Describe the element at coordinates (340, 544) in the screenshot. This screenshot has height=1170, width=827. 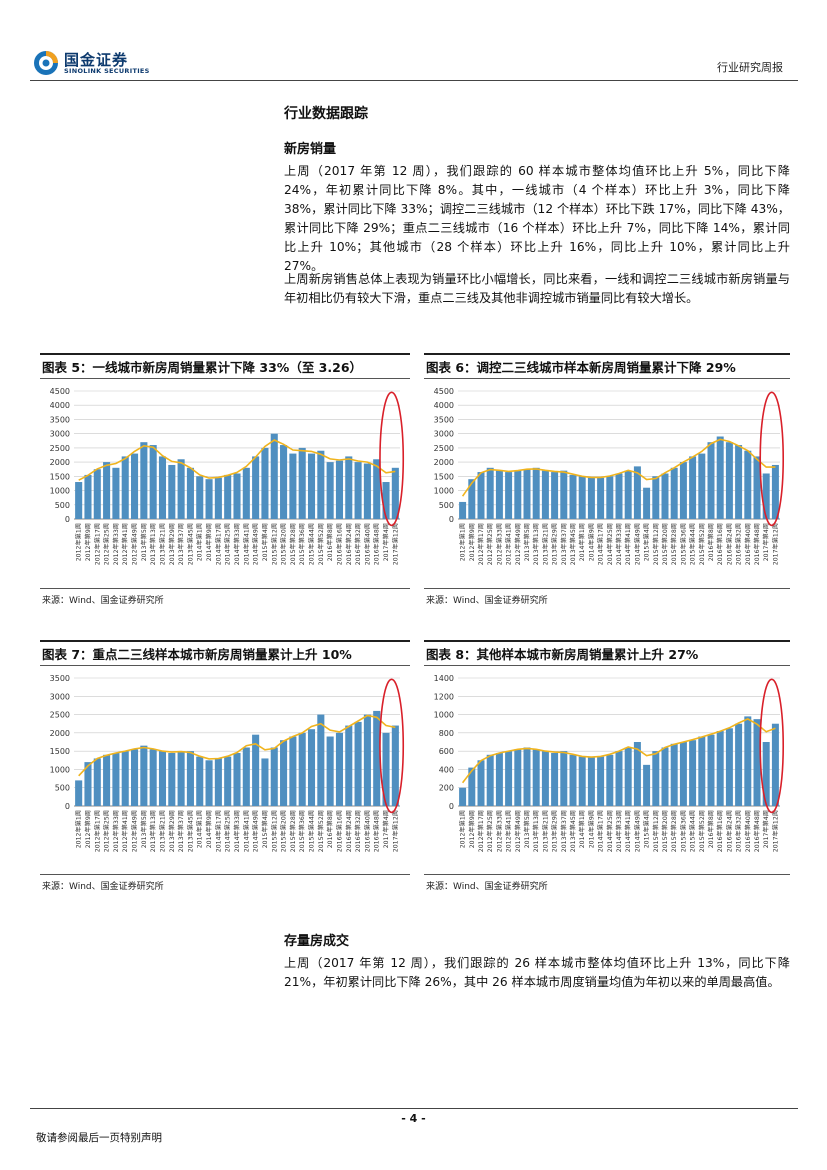
I see `x-tick-label: 2016年第16周` at that location.